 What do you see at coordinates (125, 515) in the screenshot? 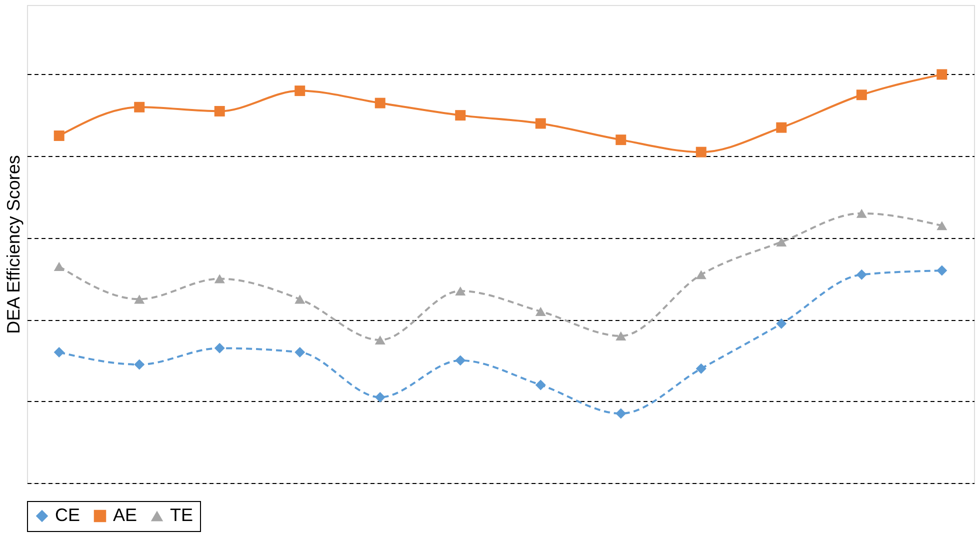
I see `legend-label: AE` at bounding box center [125, 515].